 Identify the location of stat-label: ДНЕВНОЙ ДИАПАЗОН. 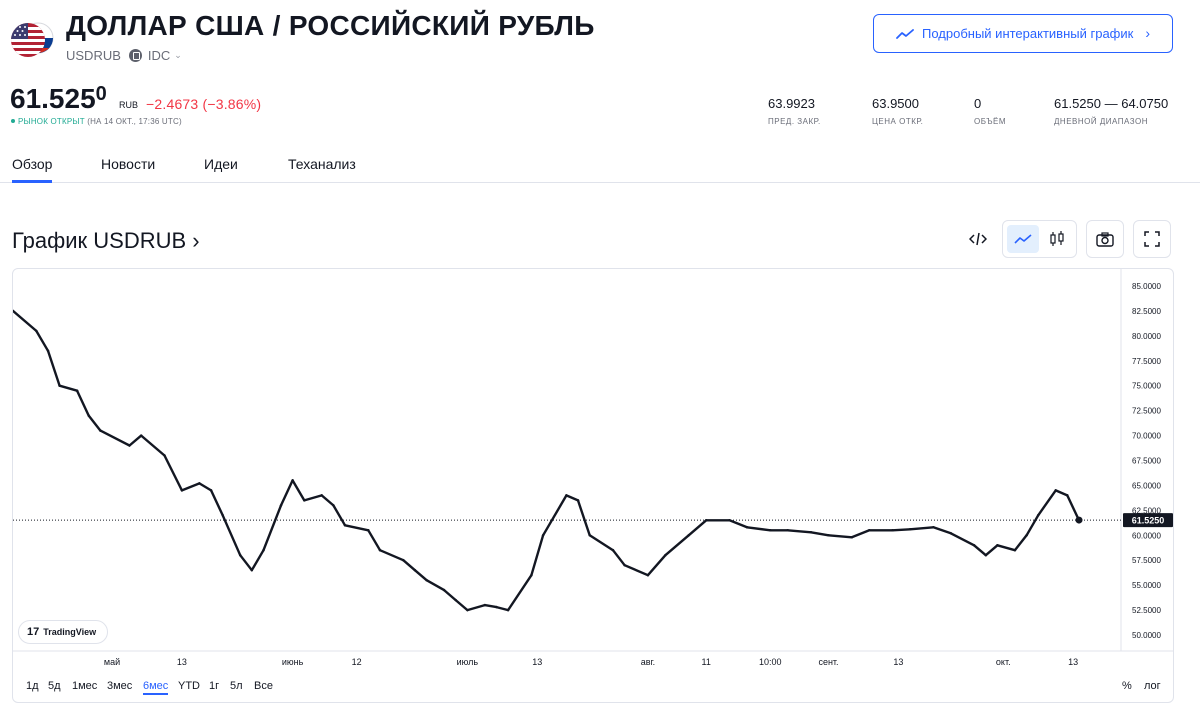
(1101, 121).